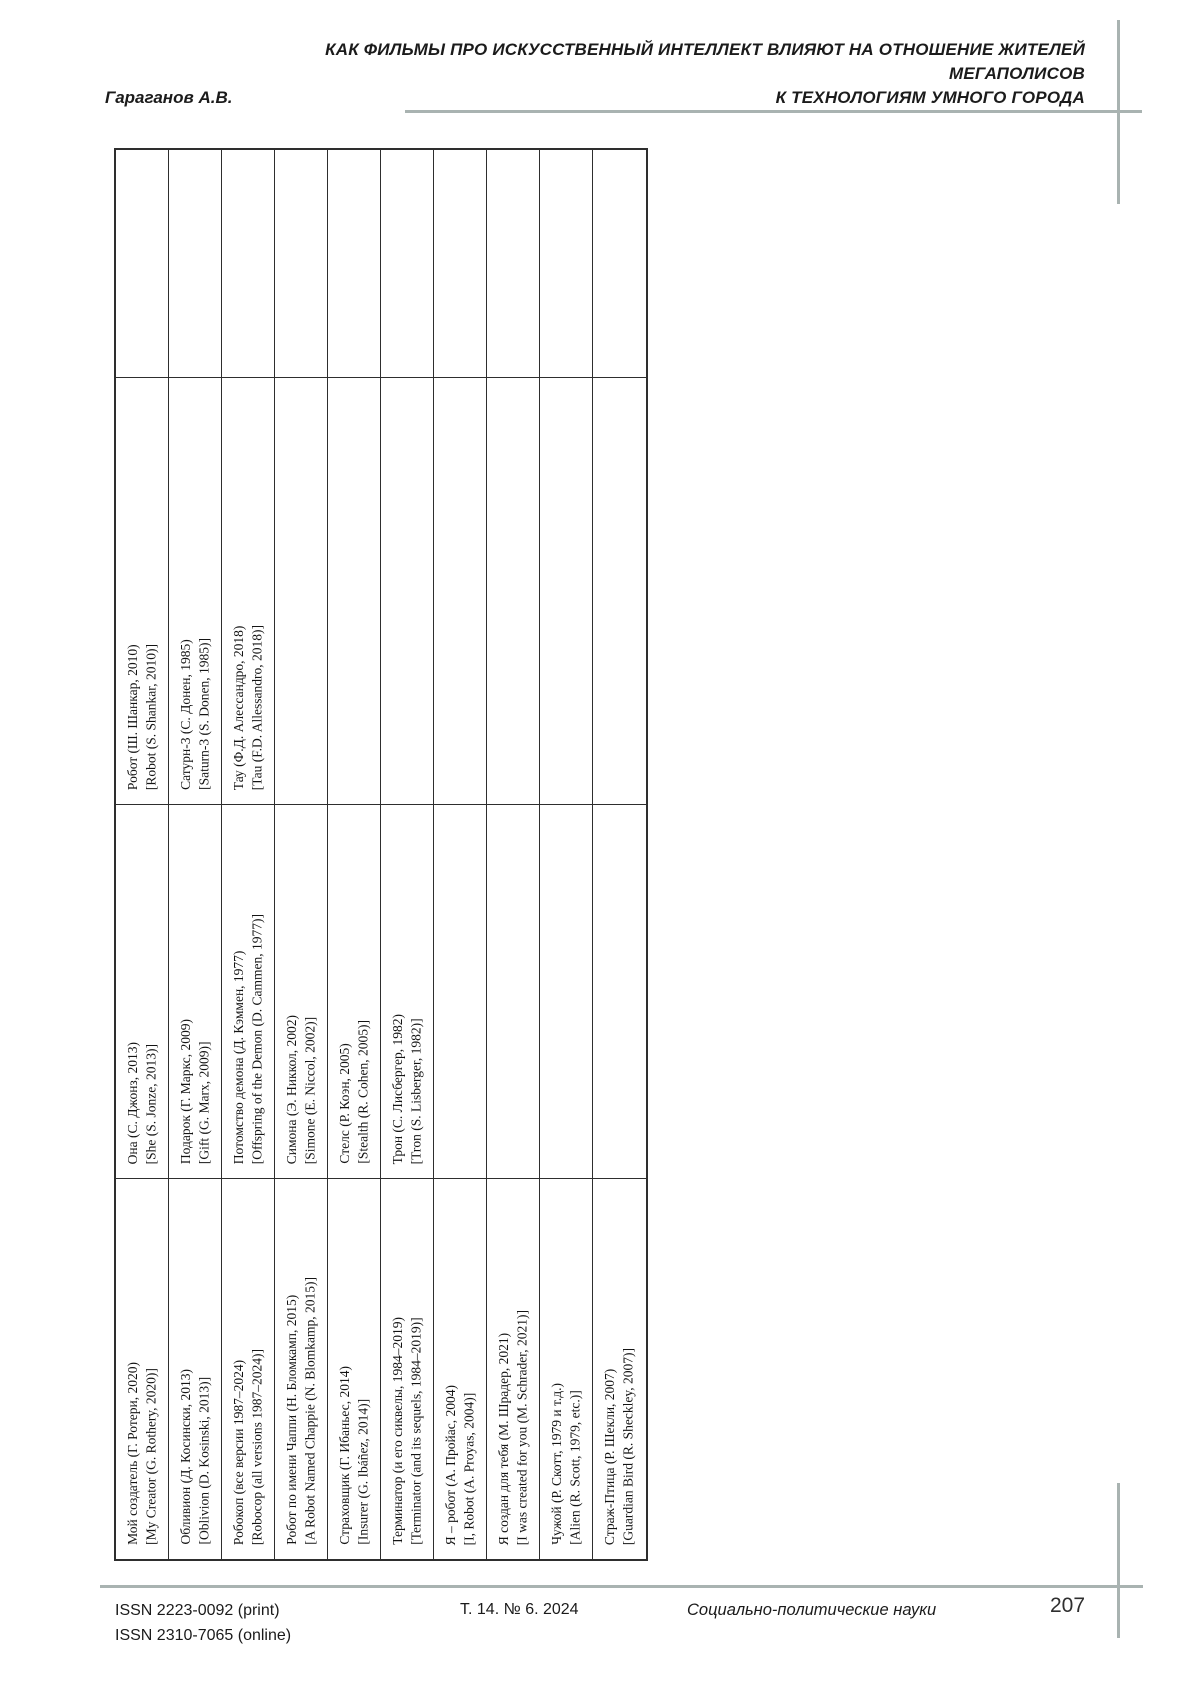  I want to click on film-title-en: [Simone (E. Niccol, 2002)], so click(309, 1090).